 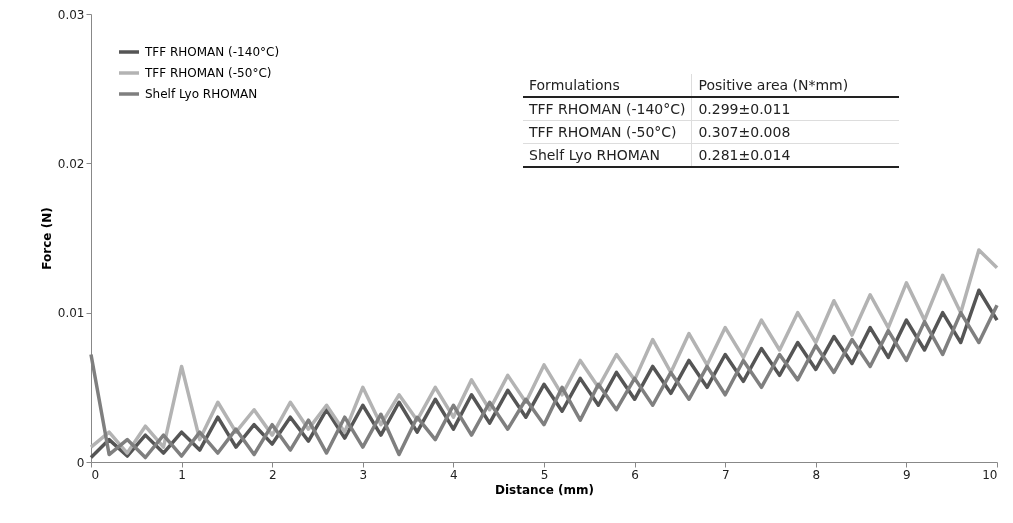 What do you see at coordinates (182, 474) in the screenshot?
I see `x-tick-label: 1` at bounding box center [182, 474].